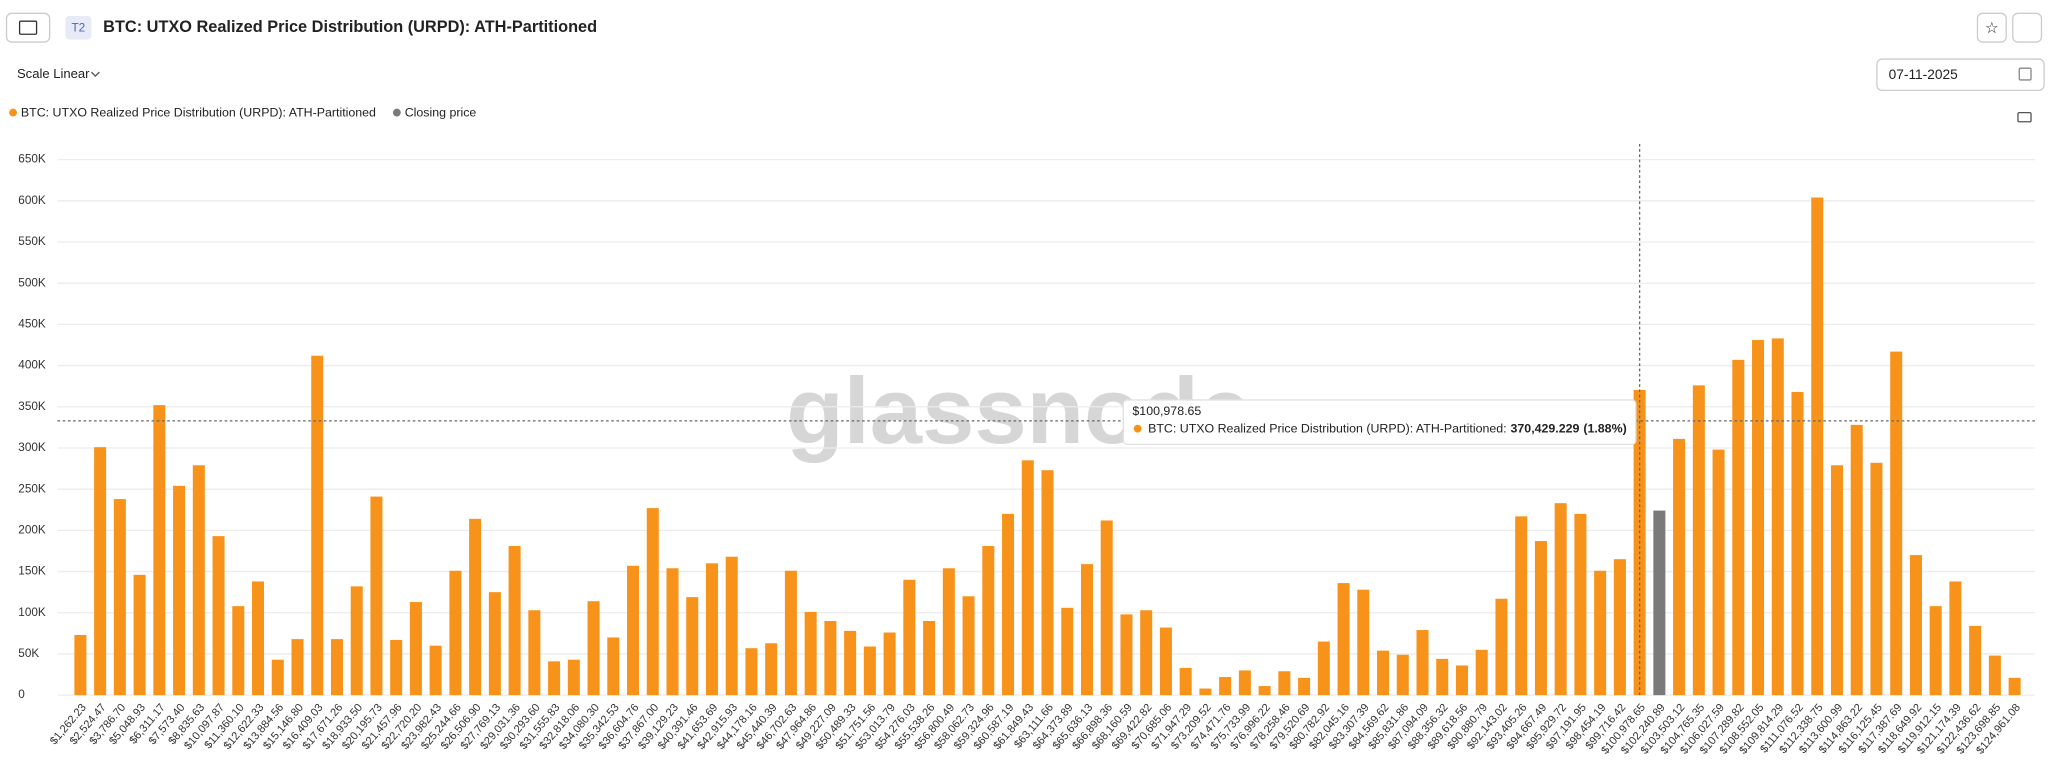 The width and height of the screenshot is (2048, 779). Describe the element at coordinates (32, 282) in the screenshot. I see `y-tick-label: 500K` at that location.